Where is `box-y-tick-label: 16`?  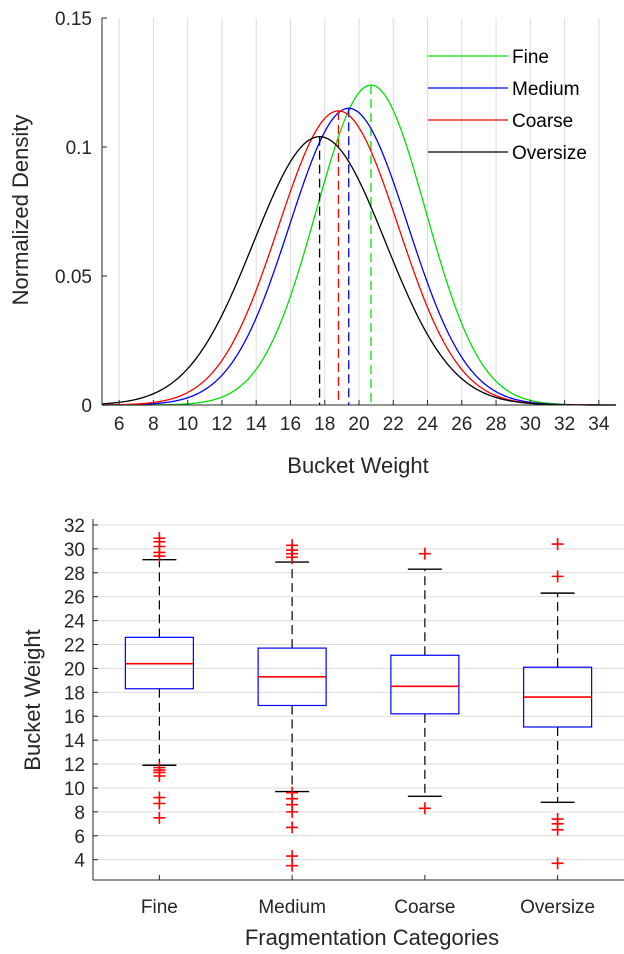
box-y-tick-label: 16 is located at coordinates (74, 717).